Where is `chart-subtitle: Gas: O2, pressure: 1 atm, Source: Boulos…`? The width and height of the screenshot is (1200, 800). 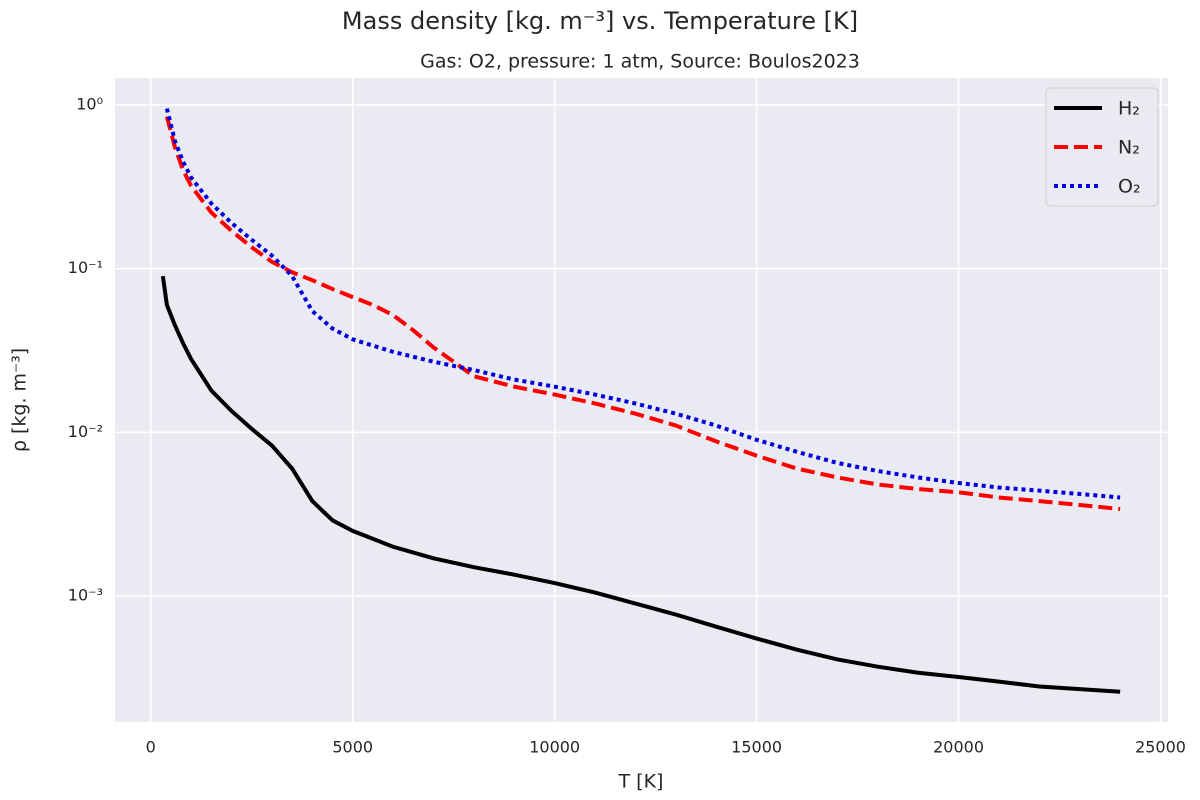
chart-subtitle: Gas: O2, pressure: 1 atm, Source: Boulos… is located at coordinates (640, 62).